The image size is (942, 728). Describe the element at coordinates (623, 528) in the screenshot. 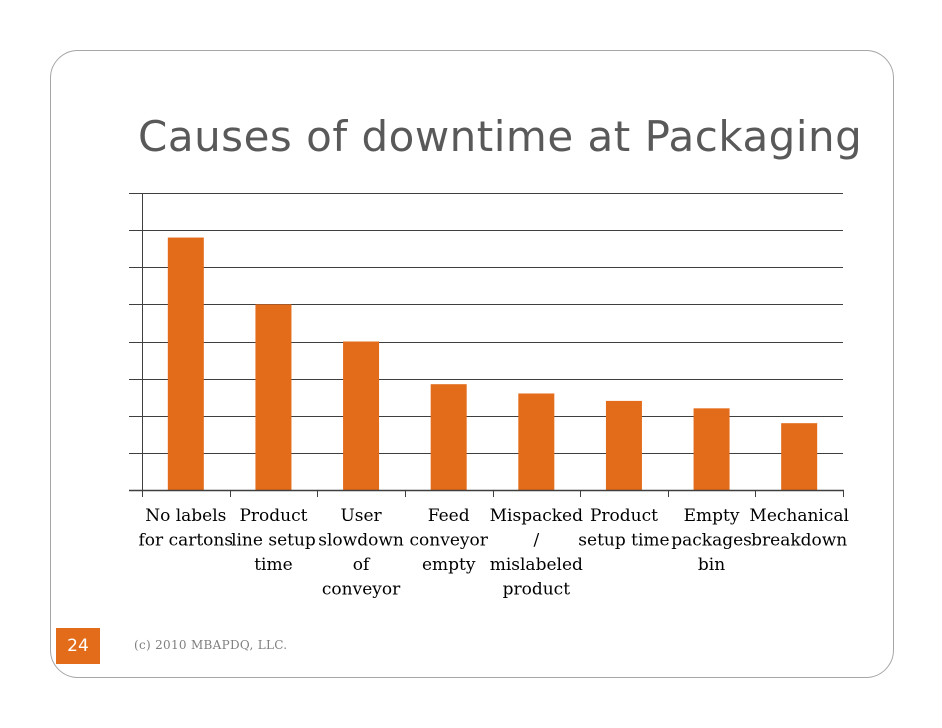

I see `x-tick-label: Product setup time` at that location.